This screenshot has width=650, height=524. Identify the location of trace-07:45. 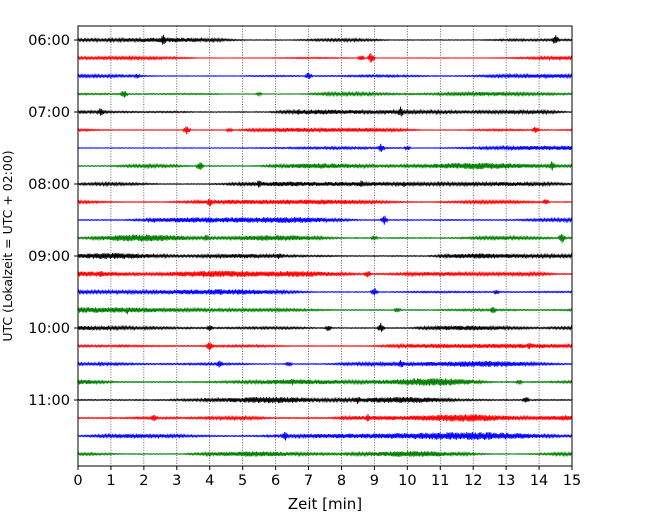
(325, 166).